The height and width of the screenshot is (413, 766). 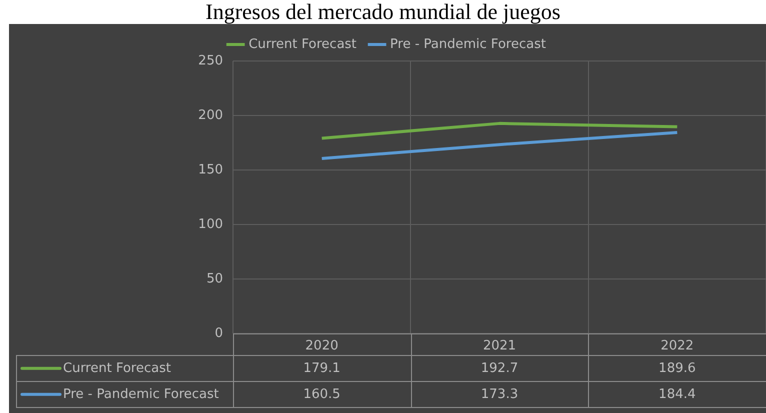 What do you see at coordinates (210, 170) in the screenshot?
I see `y-tick-label: 150` at bounding box center [210, 170].